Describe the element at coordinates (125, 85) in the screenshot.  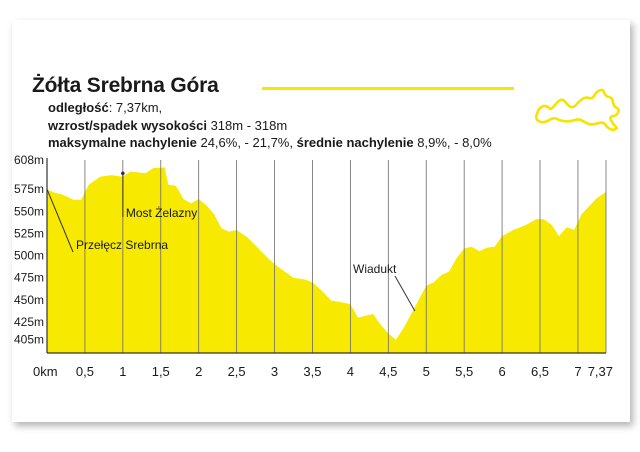
I see `trail-title: Żółta Srebrna Góra` at that location.